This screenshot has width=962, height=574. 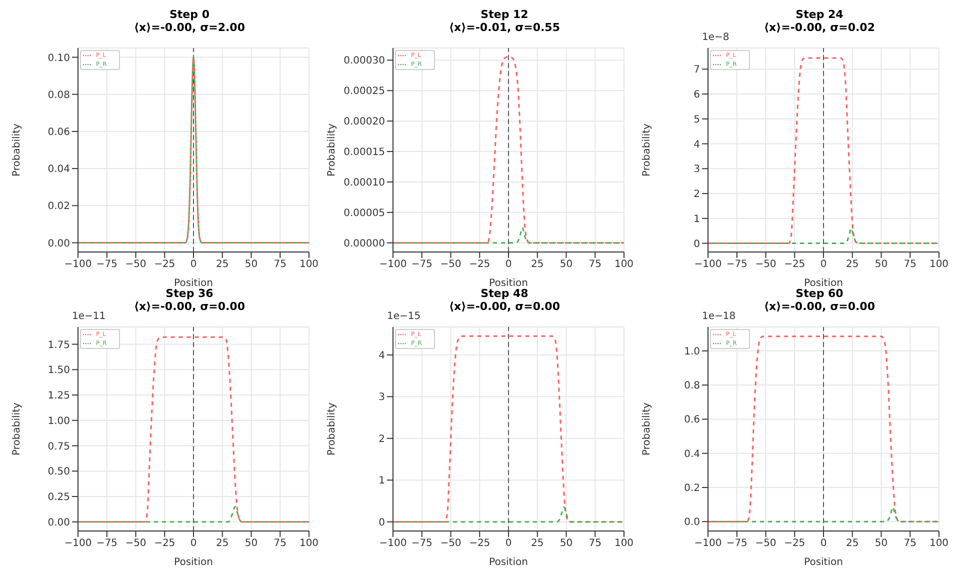 I want to click on y-tick-label: 1.00, so click(x=59, y=421).